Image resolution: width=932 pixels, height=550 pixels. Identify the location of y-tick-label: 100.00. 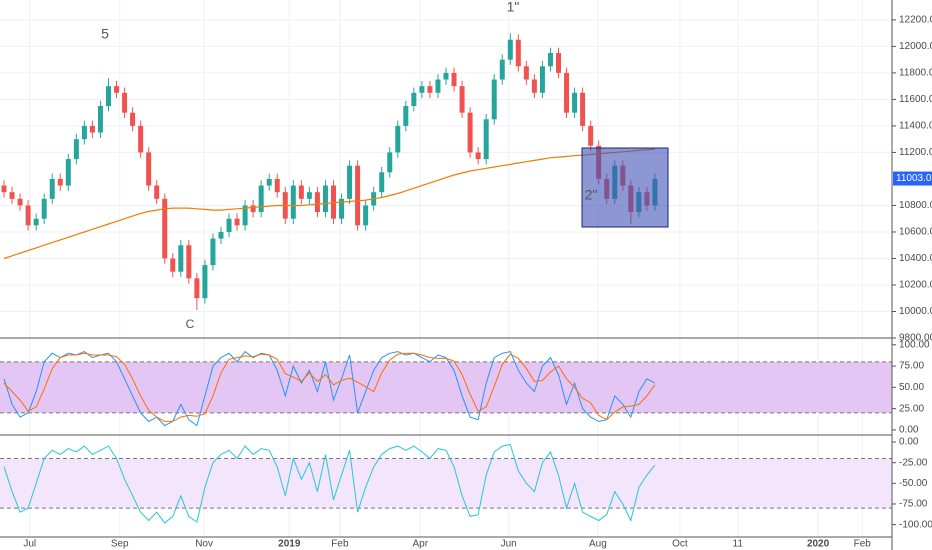
(914, 344).